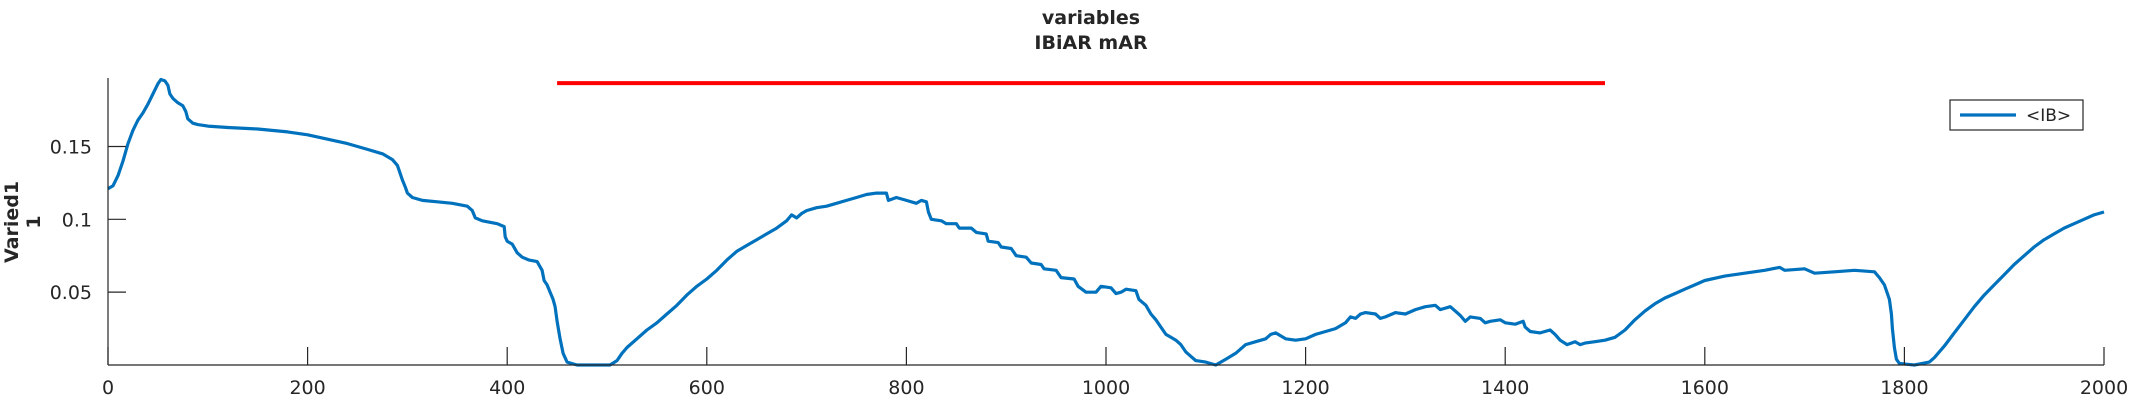  I want to click on y-tick-label: 0.05, so click(71, 293).